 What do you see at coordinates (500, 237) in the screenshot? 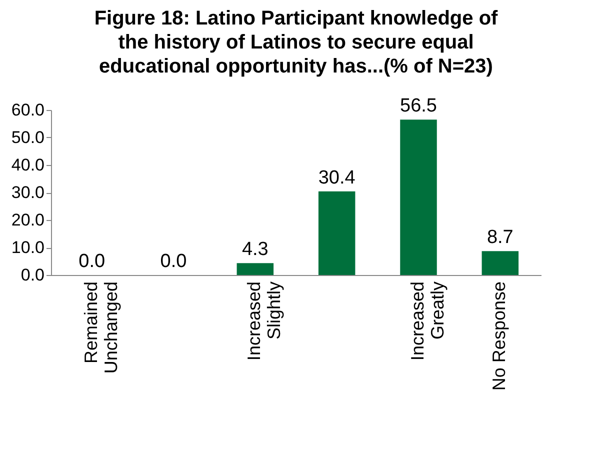
I see `data-label: 8.7` at bounding box center [500, 237].